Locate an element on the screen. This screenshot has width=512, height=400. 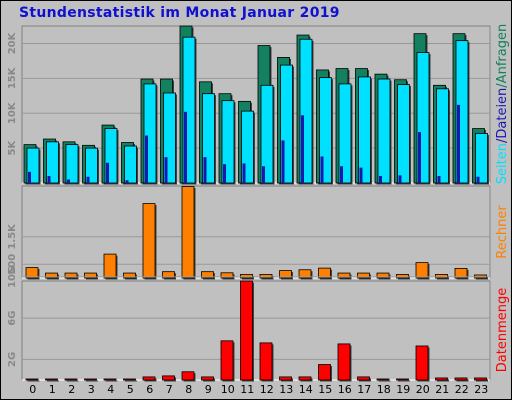
requests-legend: Seiten/Dateien/Anfragen is located at coordinates (502, 104).